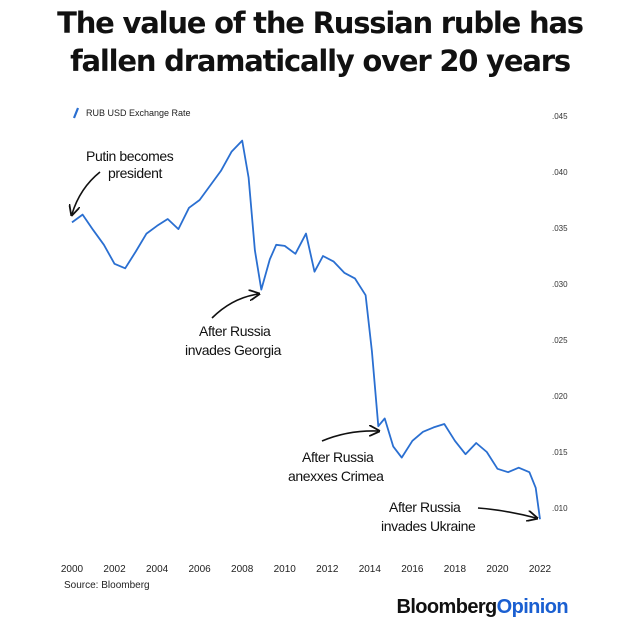  I want to click on annotation-putin: Putin becomes president, so click(123, 181).